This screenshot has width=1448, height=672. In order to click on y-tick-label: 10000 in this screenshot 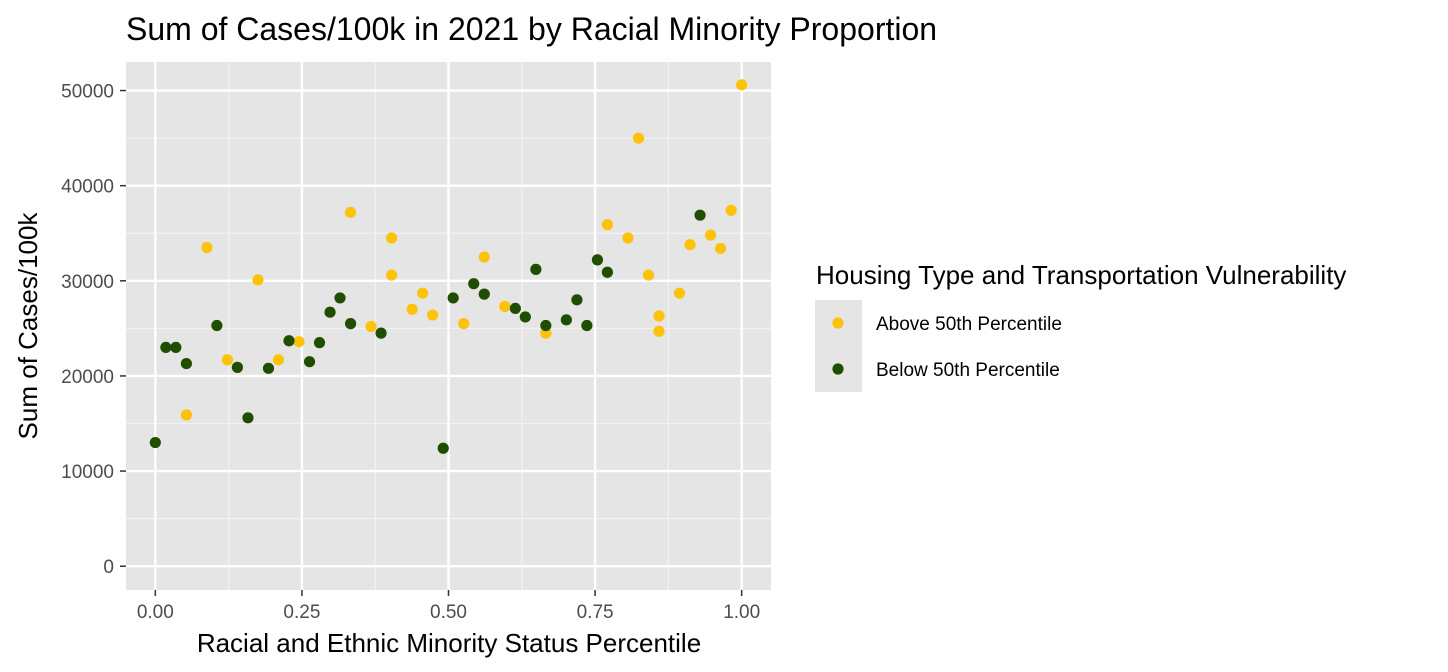, I will do `click(87, 472)`.